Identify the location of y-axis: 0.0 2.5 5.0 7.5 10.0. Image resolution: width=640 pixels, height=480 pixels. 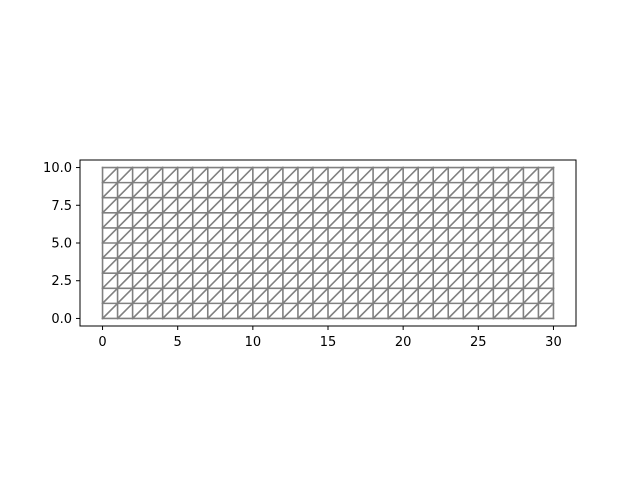
(61, 244).